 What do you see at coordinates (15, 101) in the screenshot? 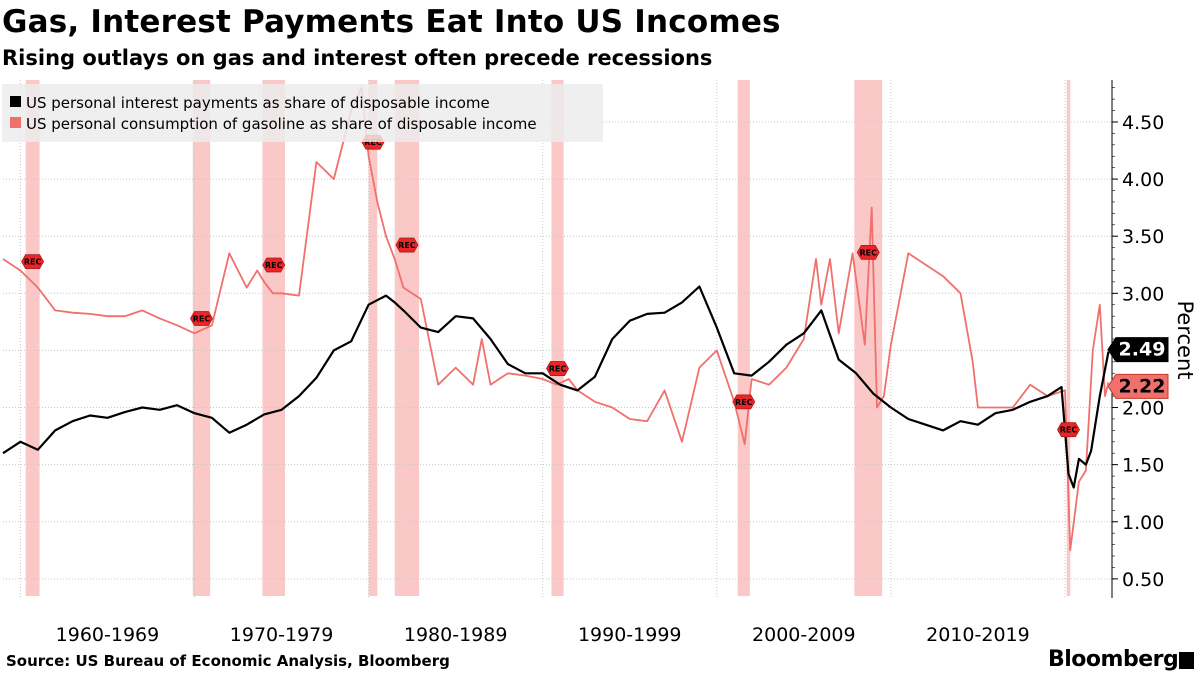
I see `legend-swatch-interest` at bounding box center [15, 101].